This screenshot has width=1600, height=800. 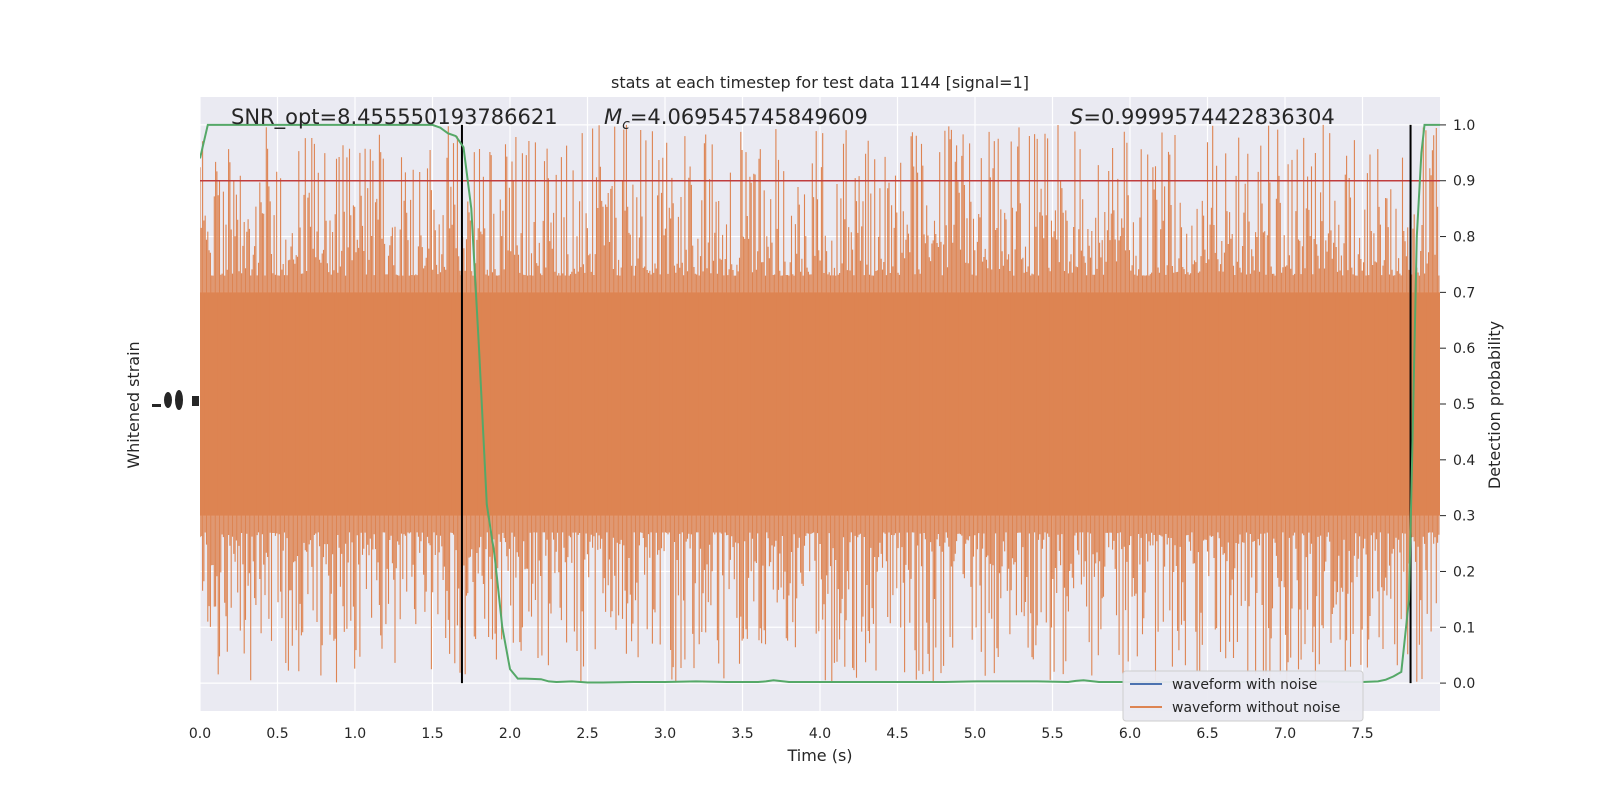 What do you see at coordinates (1464, 572) in the screenshot?
I see `y-tick-label: 0.2` at bounding box center [1464, 572].